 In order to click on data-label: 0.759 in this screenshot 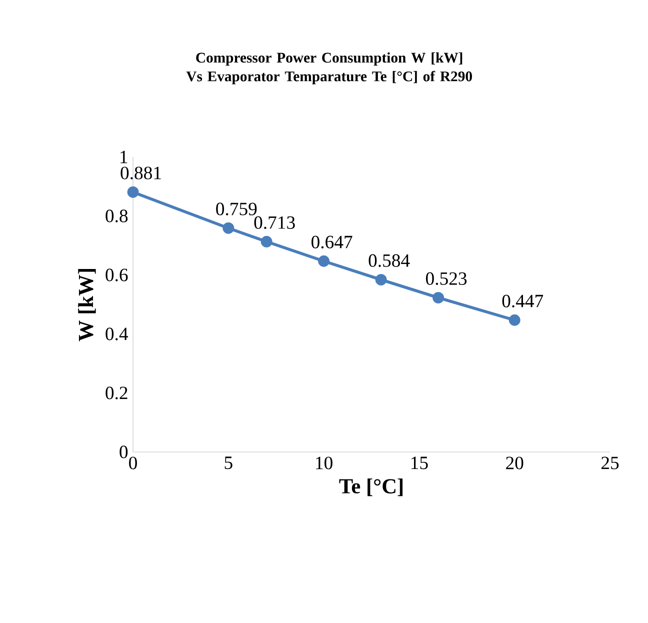, I will do `click(236, 209)`.